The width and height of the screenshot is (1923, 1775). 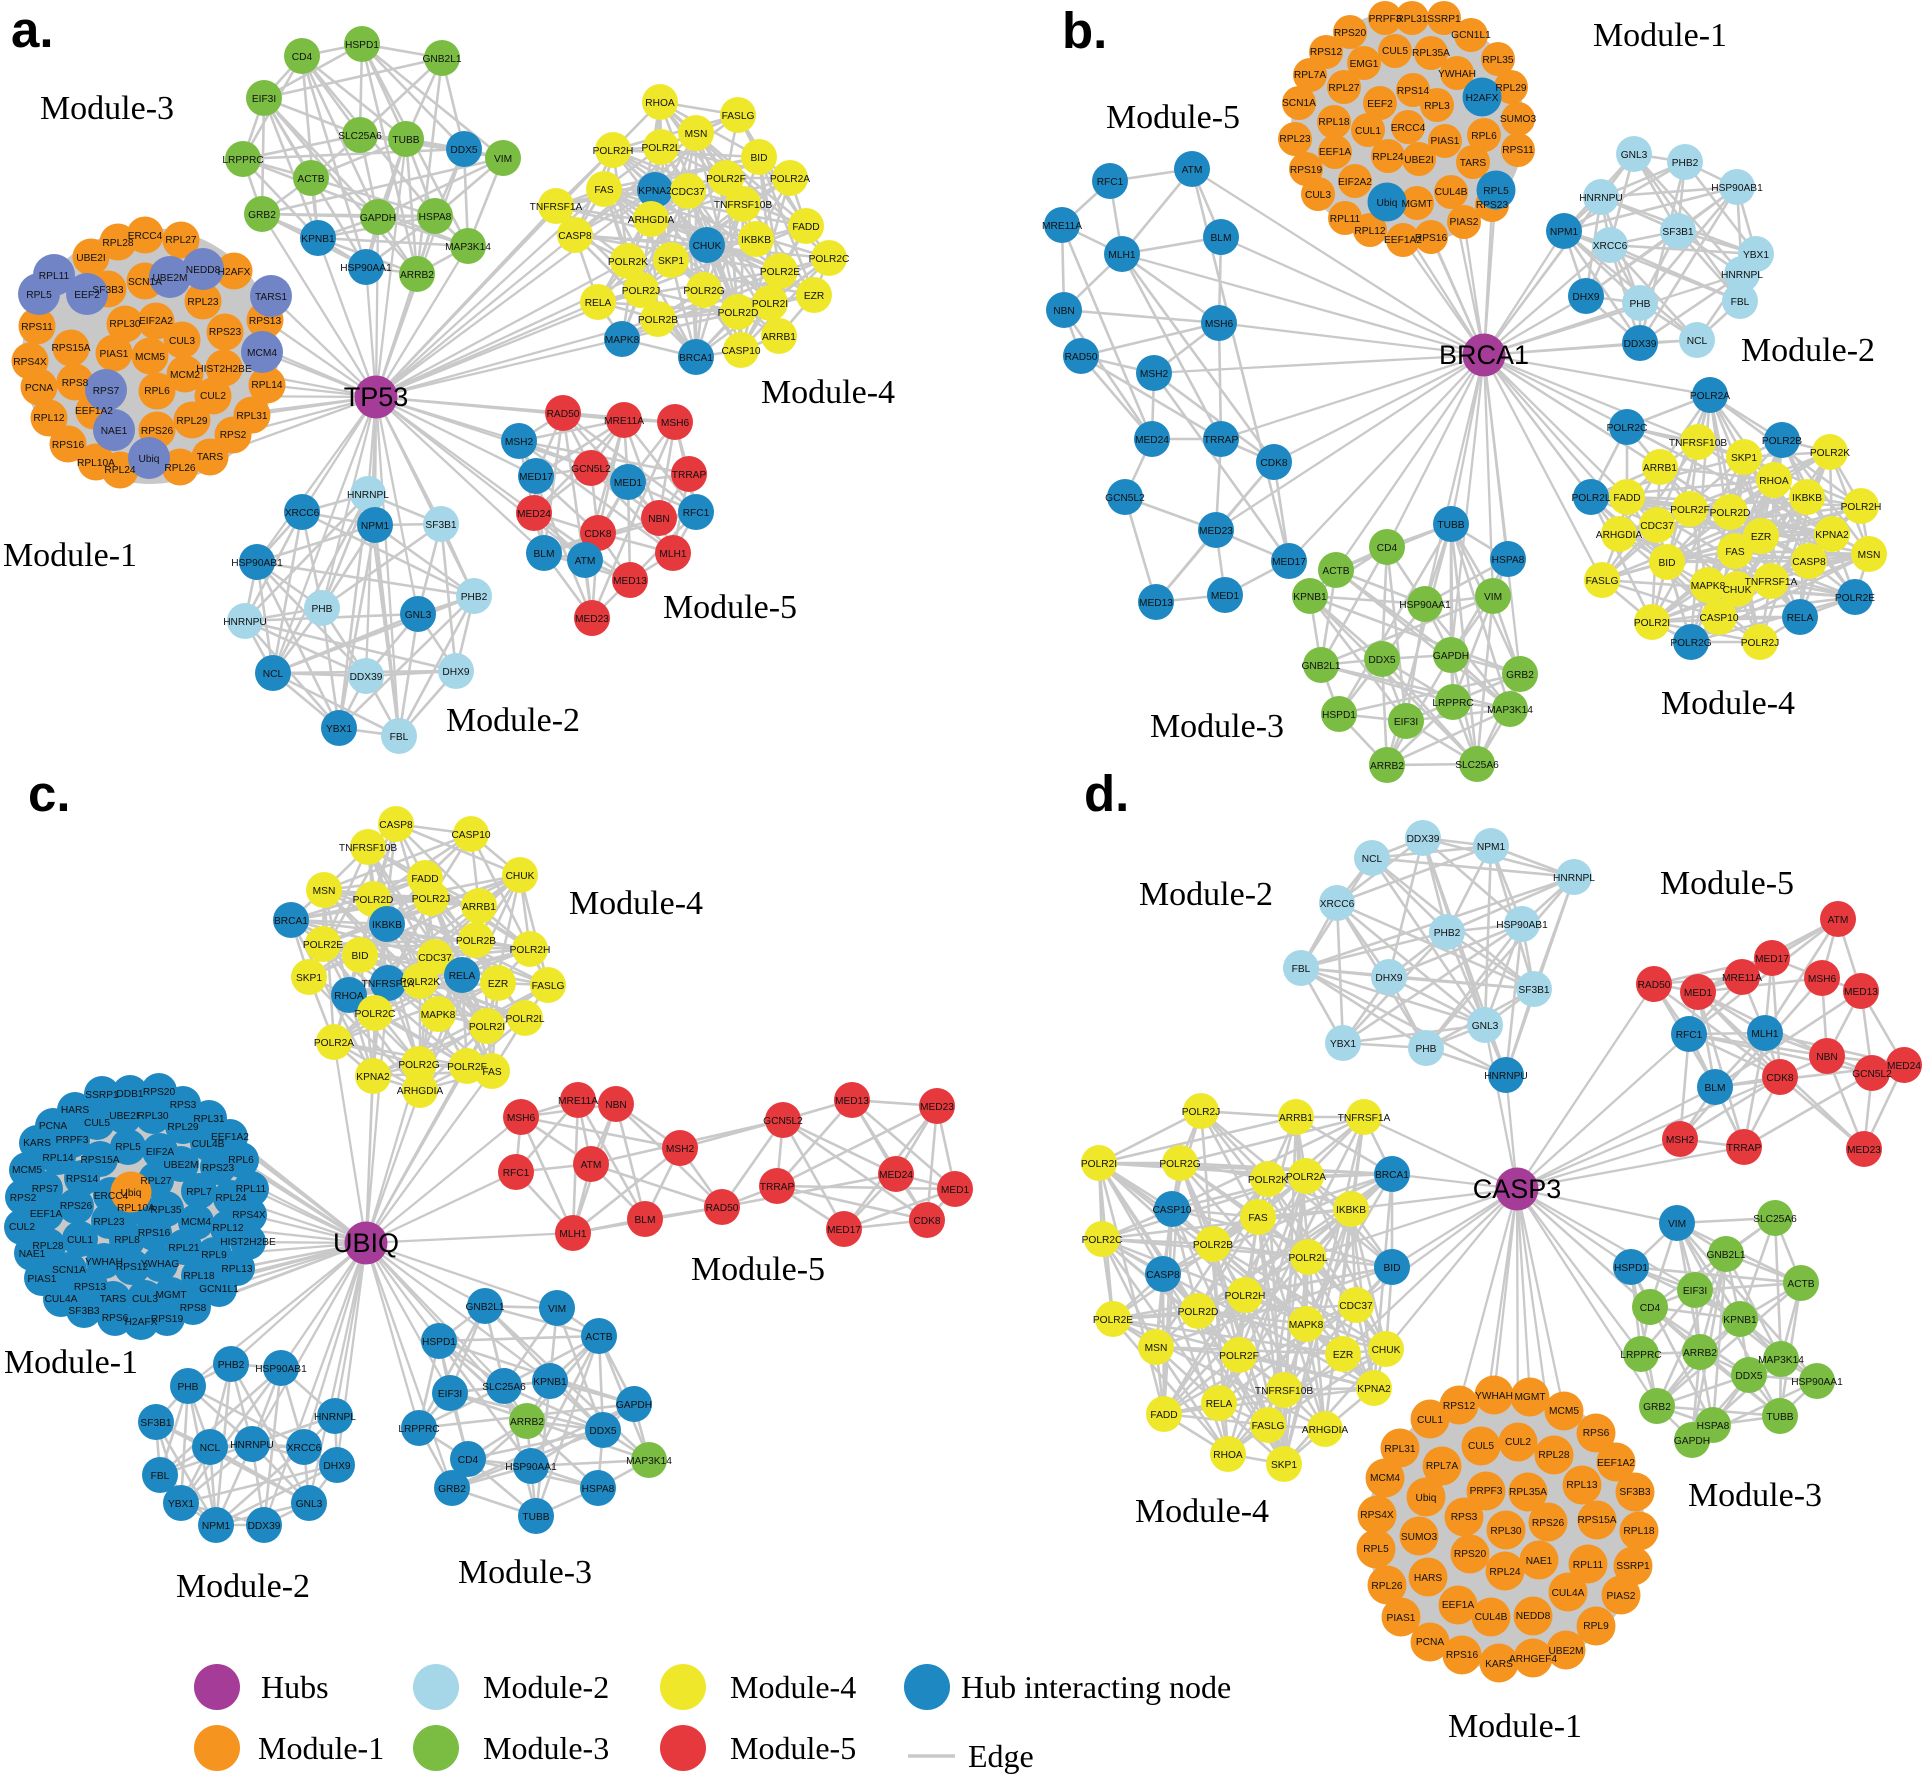 What do you see at coordinates (1217, 726) in the screenshot?
I see `svg-text: Module-3` at bounding box center [1217, 726].